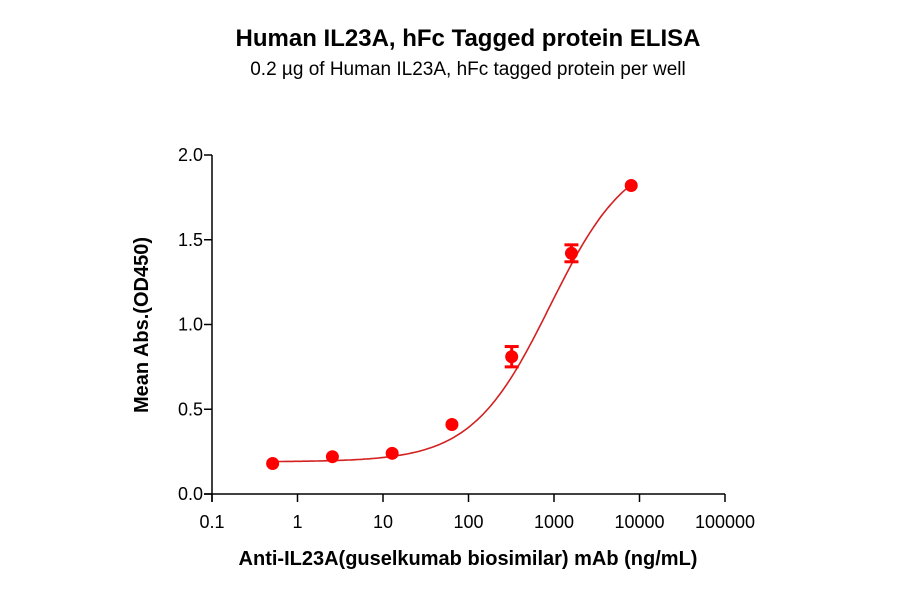 This screenshot has width=900, height=594. I want to click on x-tick-label: 100000, so click(725, 522).